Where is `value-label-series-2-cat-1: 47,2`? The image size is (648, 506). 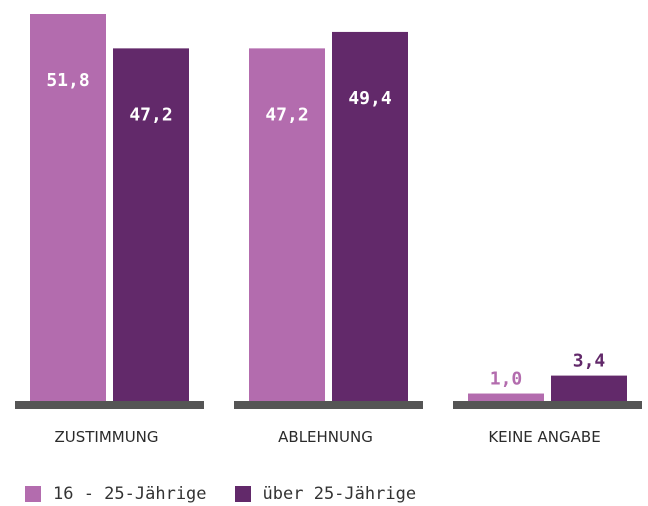 value-label-series-2-cat-1: 47,2 is located at coordinates (150, 114).